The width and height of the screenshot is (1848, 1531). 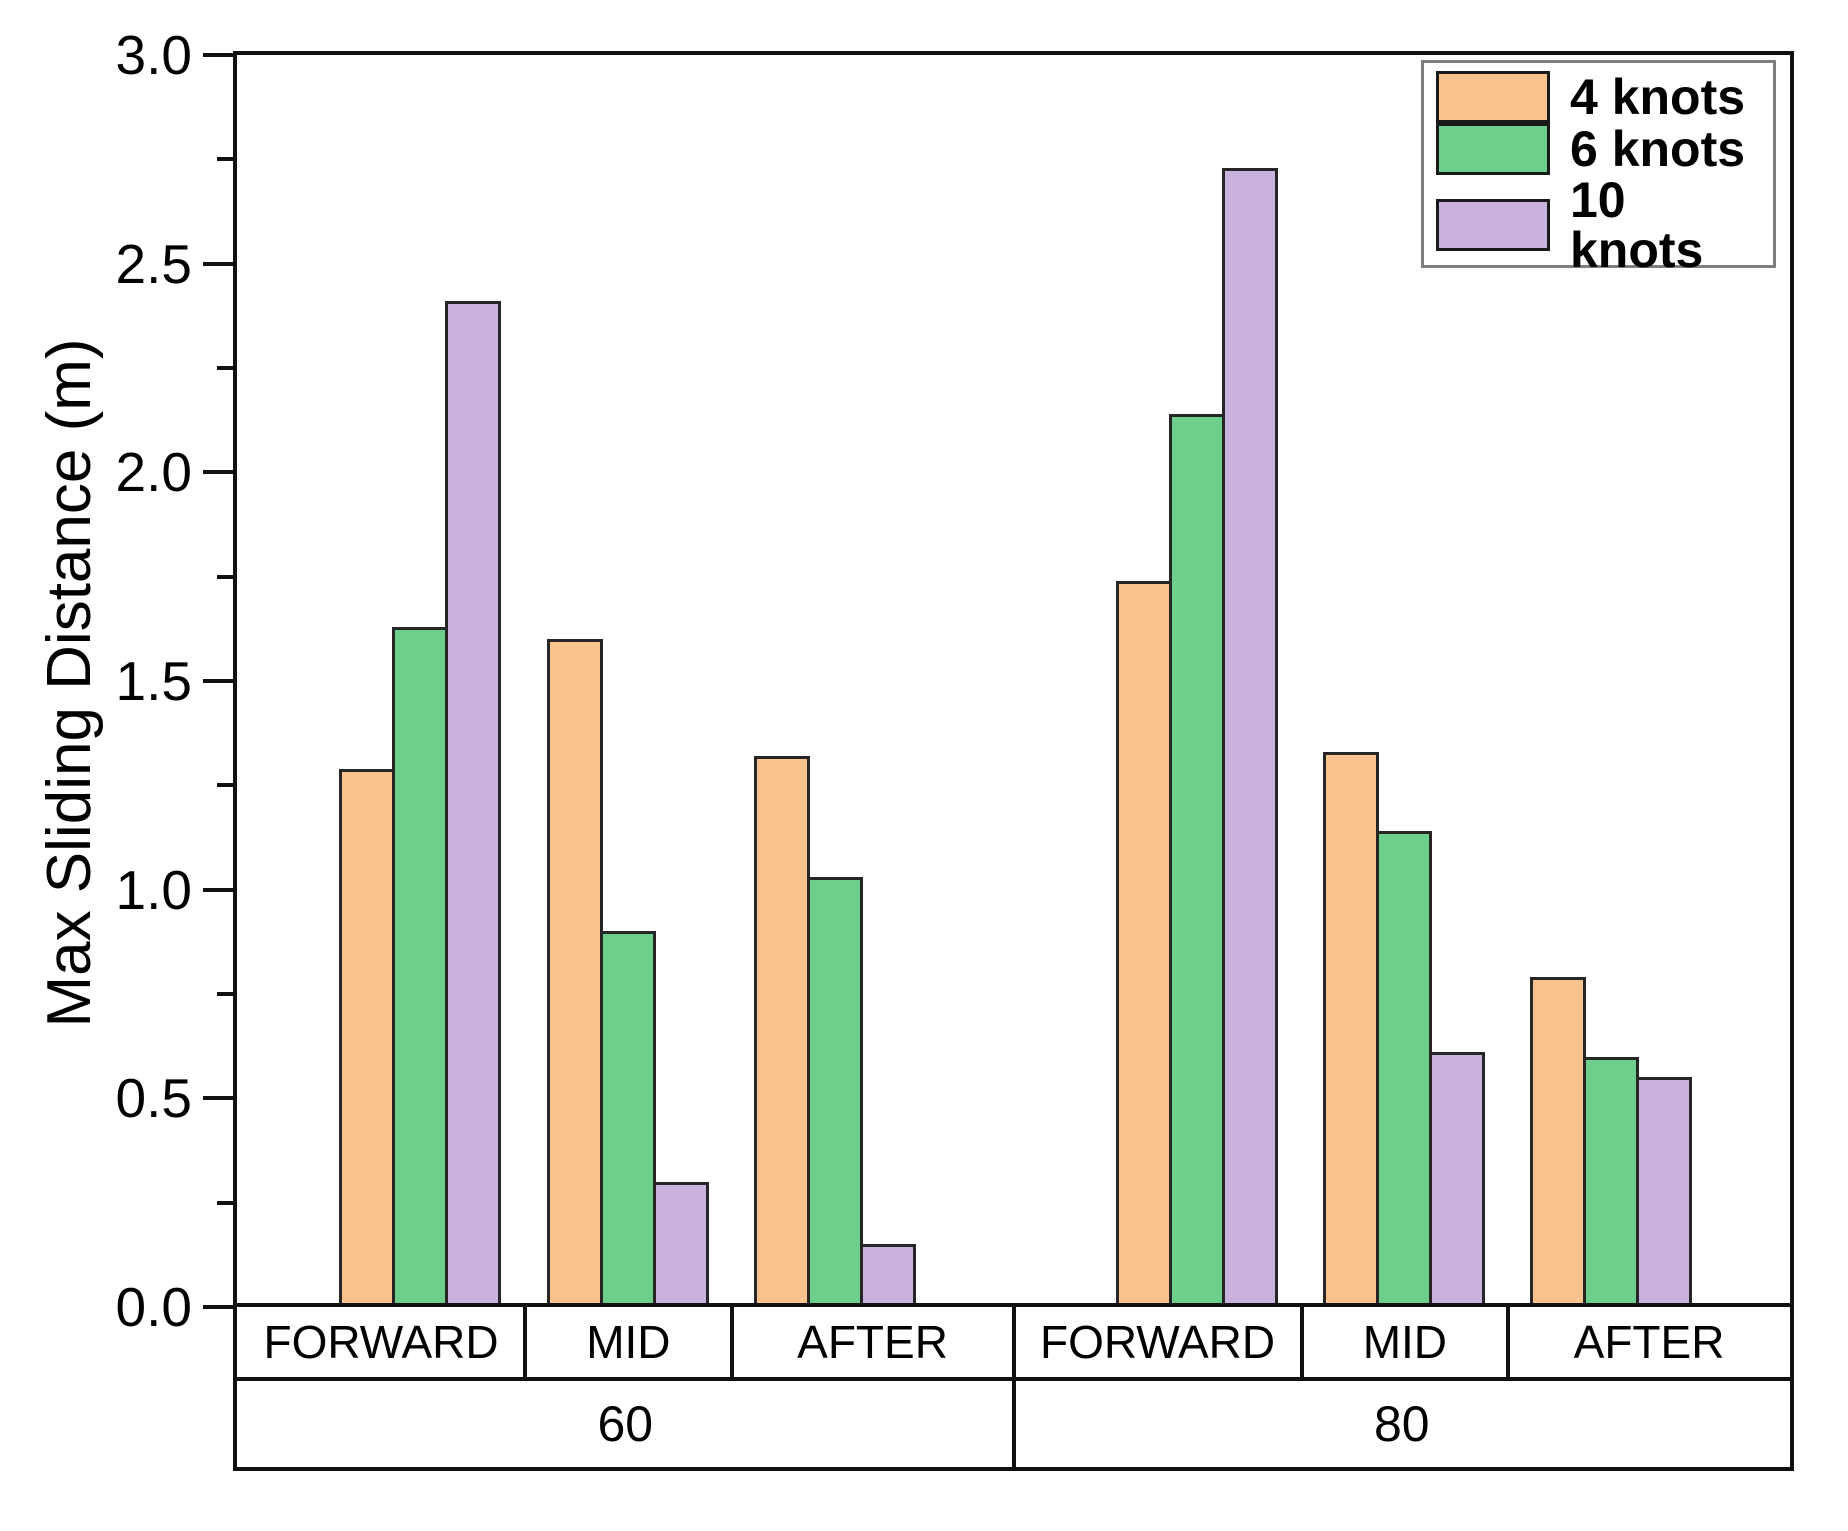 I want to click on bar-80-forward-4-knots, so click(x=1143, y=944).